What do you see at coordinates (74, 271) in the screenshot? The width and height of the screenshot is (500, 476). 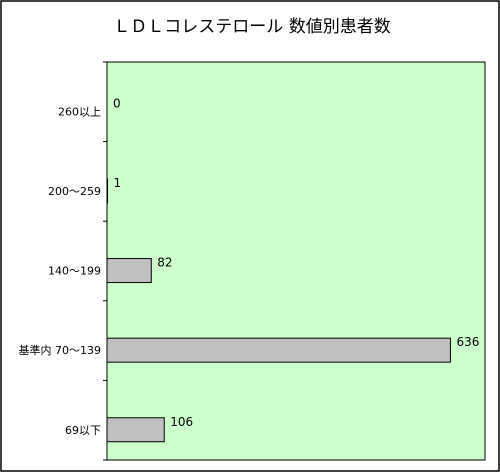 I see `category-label: 140～199` at bounding box center [74, 271].